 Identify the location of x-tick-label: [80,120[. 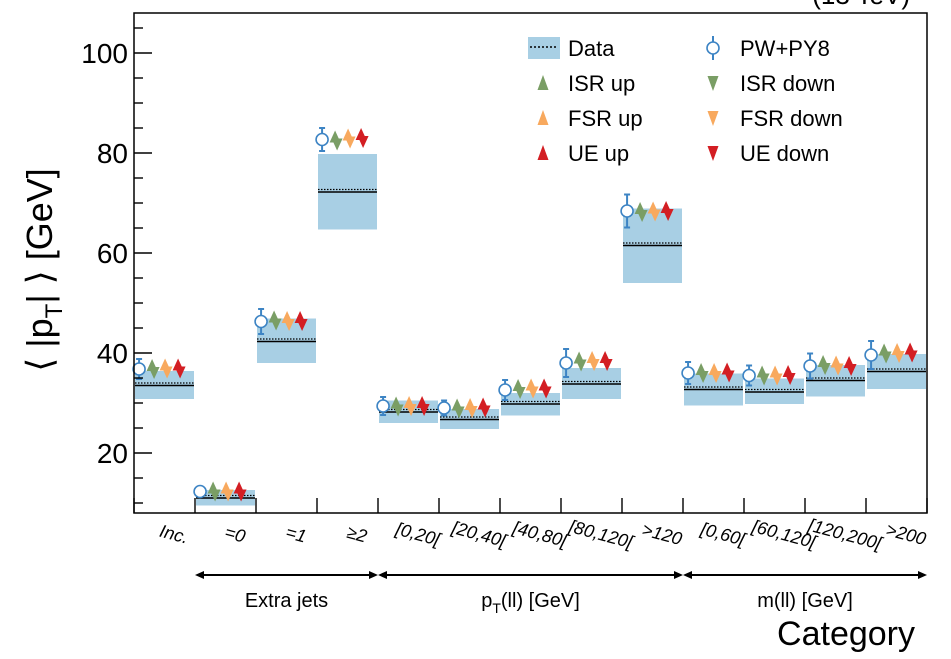
(601, 534).